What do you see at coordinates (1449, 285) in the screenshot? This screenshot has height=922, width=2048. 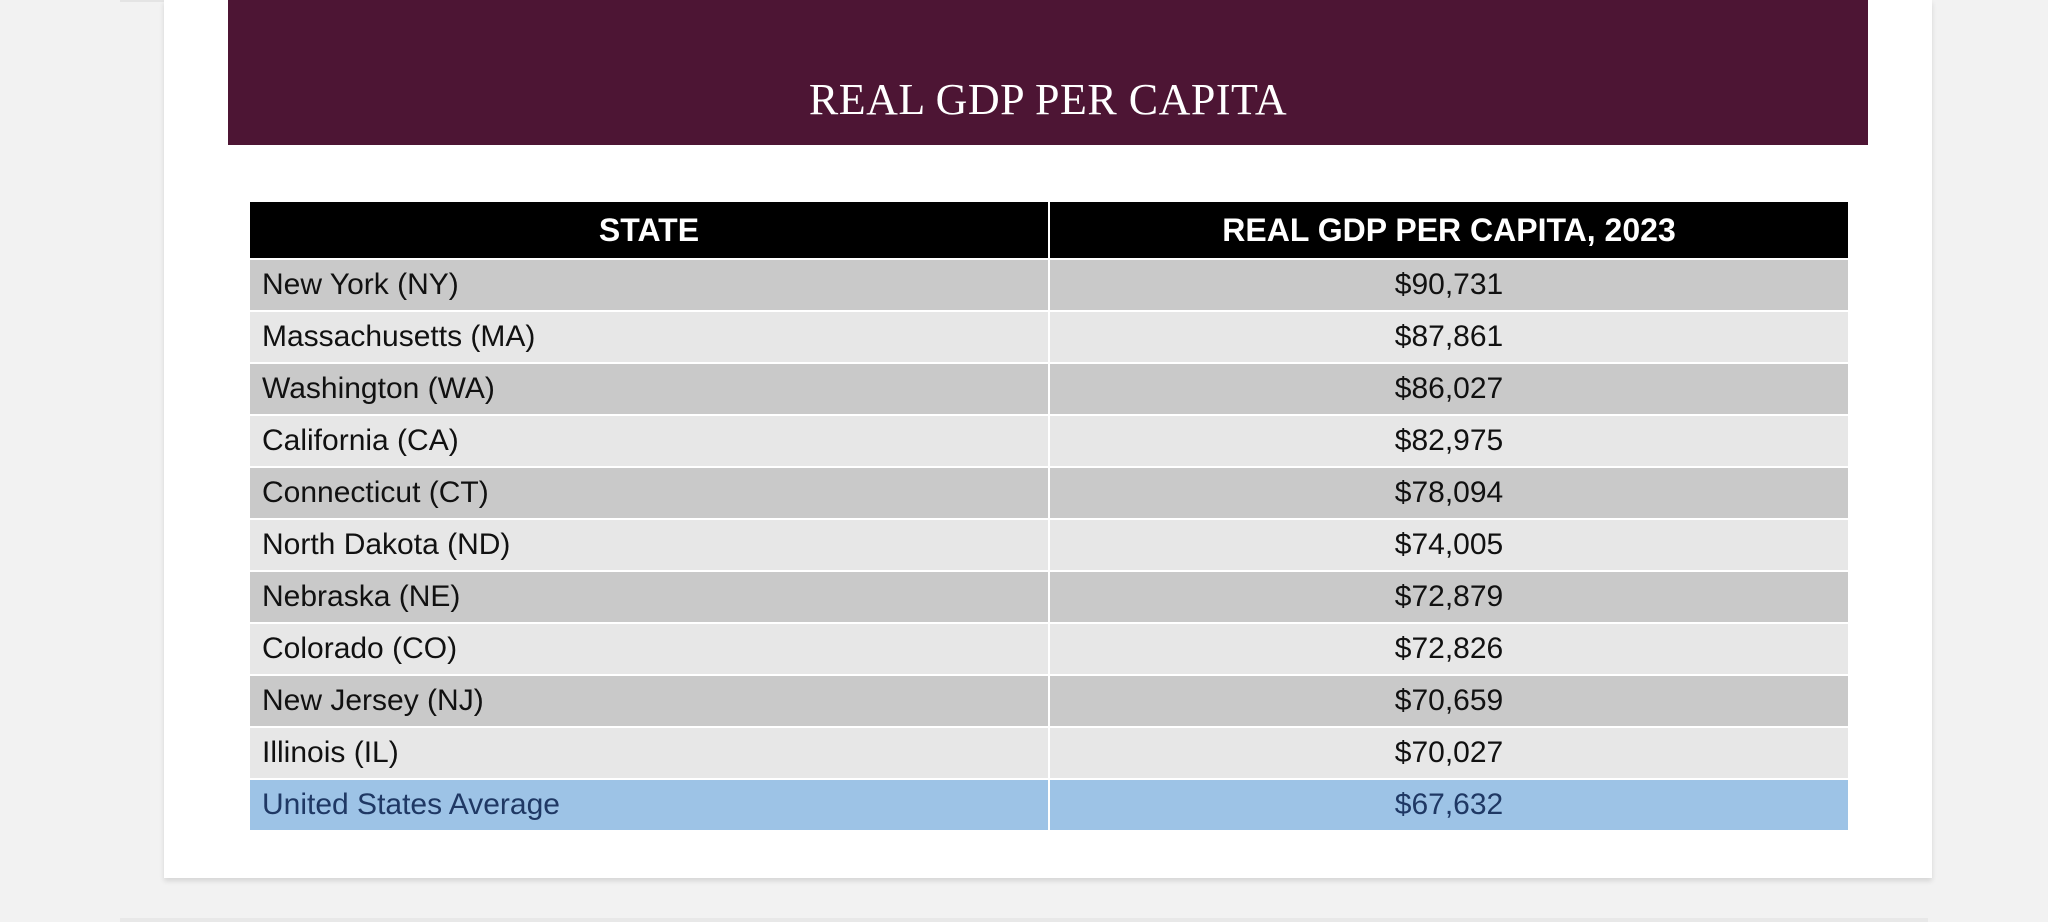 I see `gdp-cell: $90,731` at bounding box center [1449, 285].